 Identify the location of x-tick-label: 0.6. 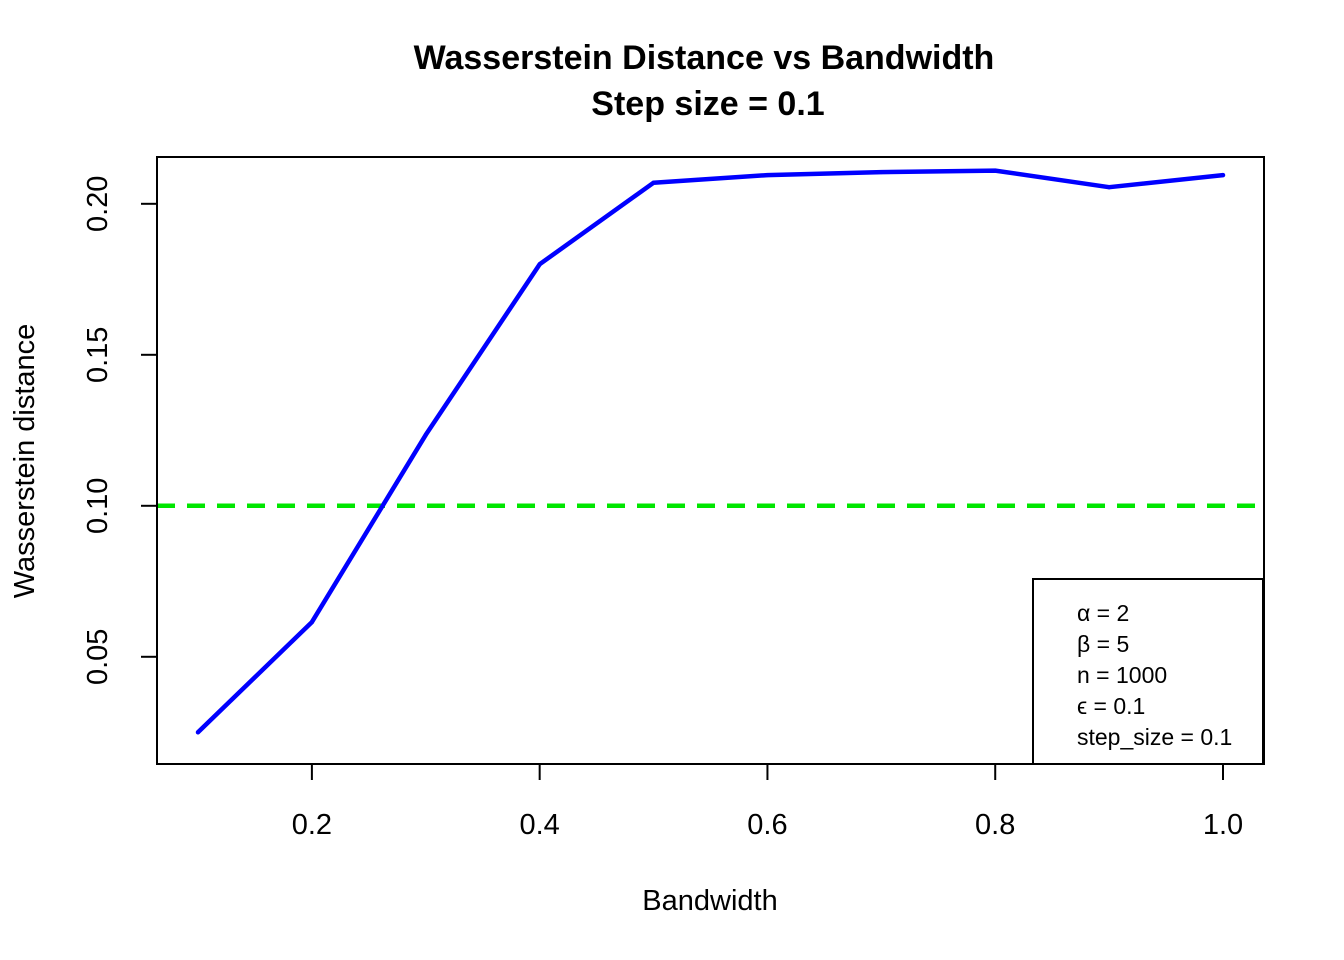
(767, 825).